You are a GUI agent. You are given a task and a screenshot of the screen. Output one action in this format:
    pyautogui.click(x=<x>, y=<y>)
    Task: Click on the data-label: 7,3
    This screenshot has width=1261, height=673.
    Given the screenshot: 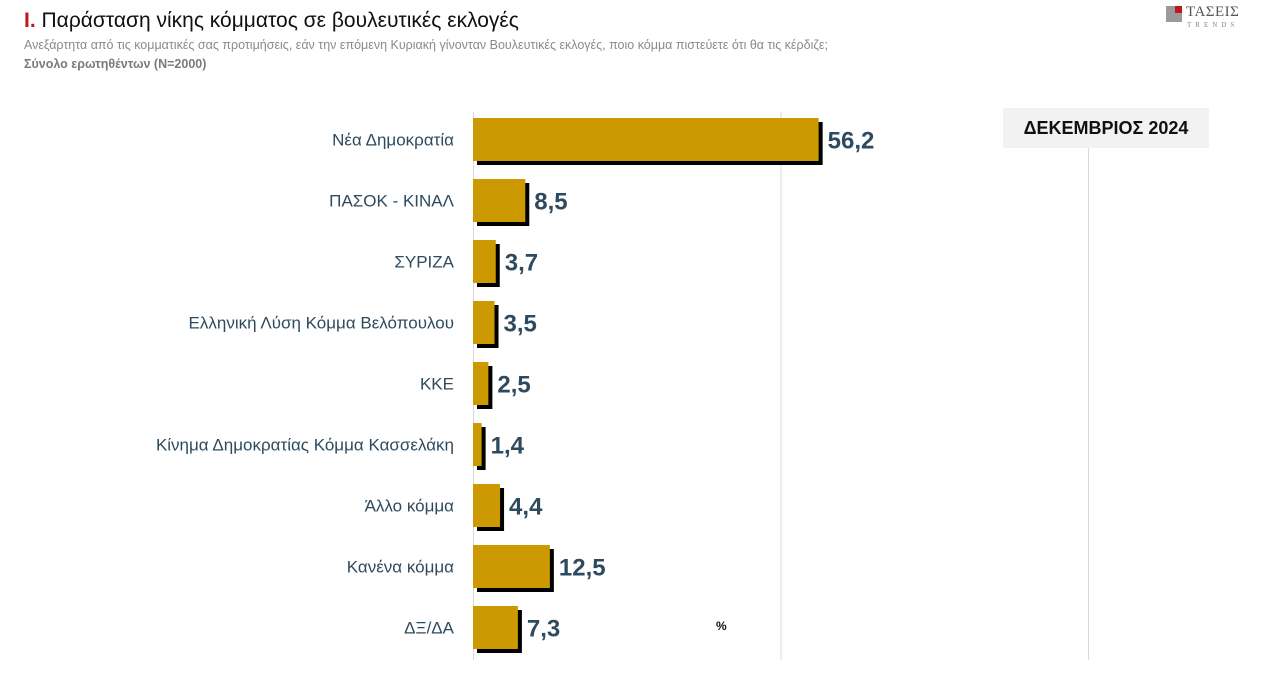 What is the action you would take?
    pyautogui.click(x=543, y=629)
    